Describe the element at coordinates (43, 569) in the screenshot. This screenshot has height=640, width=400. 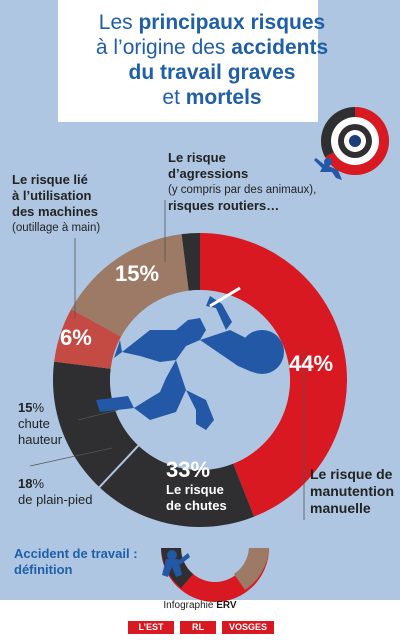
I see `definition-line2: définition` at that location.